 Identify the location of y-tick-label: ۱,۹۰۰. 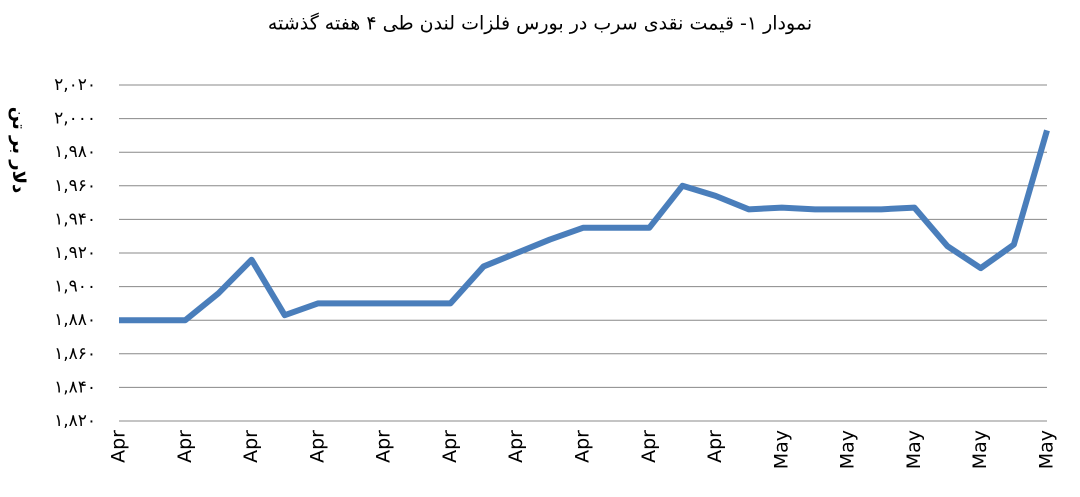
(75, 287).